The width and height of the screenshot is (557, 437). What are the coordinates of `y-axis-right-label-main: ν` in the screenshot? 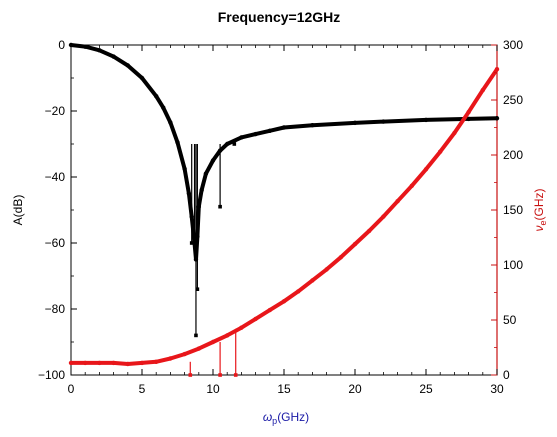 It's located at (539, 229).